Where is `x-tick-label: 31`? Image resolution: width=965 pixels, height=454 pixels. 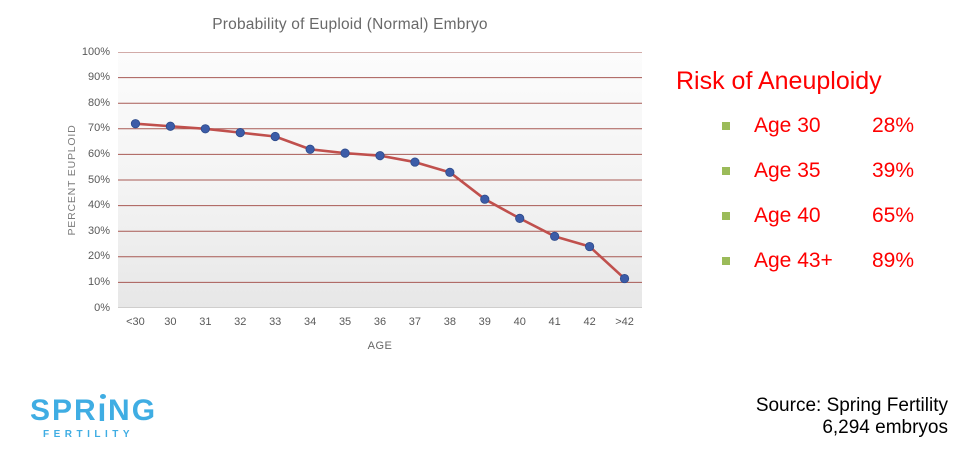
x-tick-label: 31 is located at coordinates (205, 322).